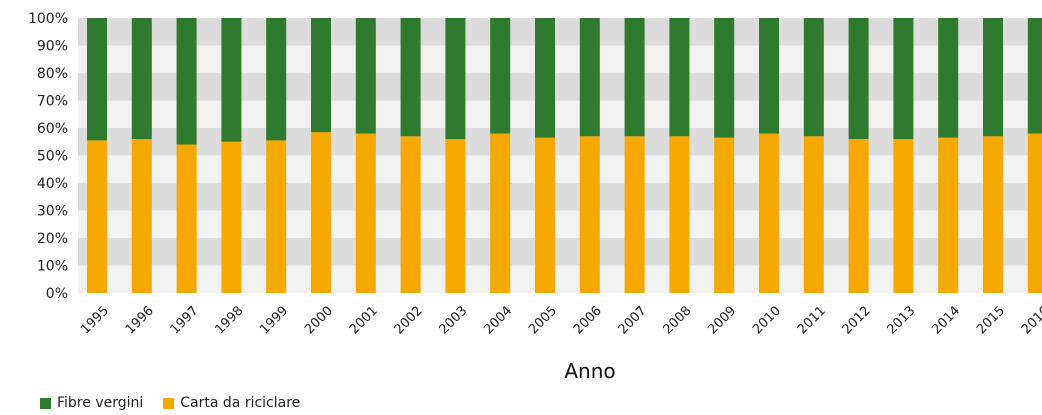 The image size is (1042, 415). What do you see at coordinates (57, 294) in the screenshot?
I see `y-tick-label: 0%` at bounding box center [57, 294].